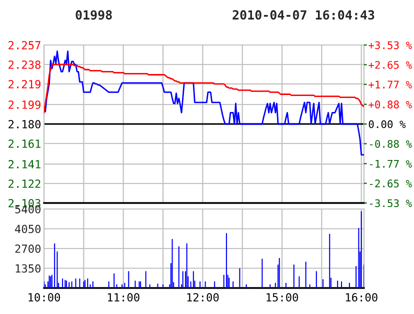 The image size is (414, 314). Describe the element at coordinates (390, 84) in the screenshot. I see `y2-tick-label: +1.77 %` at that location.